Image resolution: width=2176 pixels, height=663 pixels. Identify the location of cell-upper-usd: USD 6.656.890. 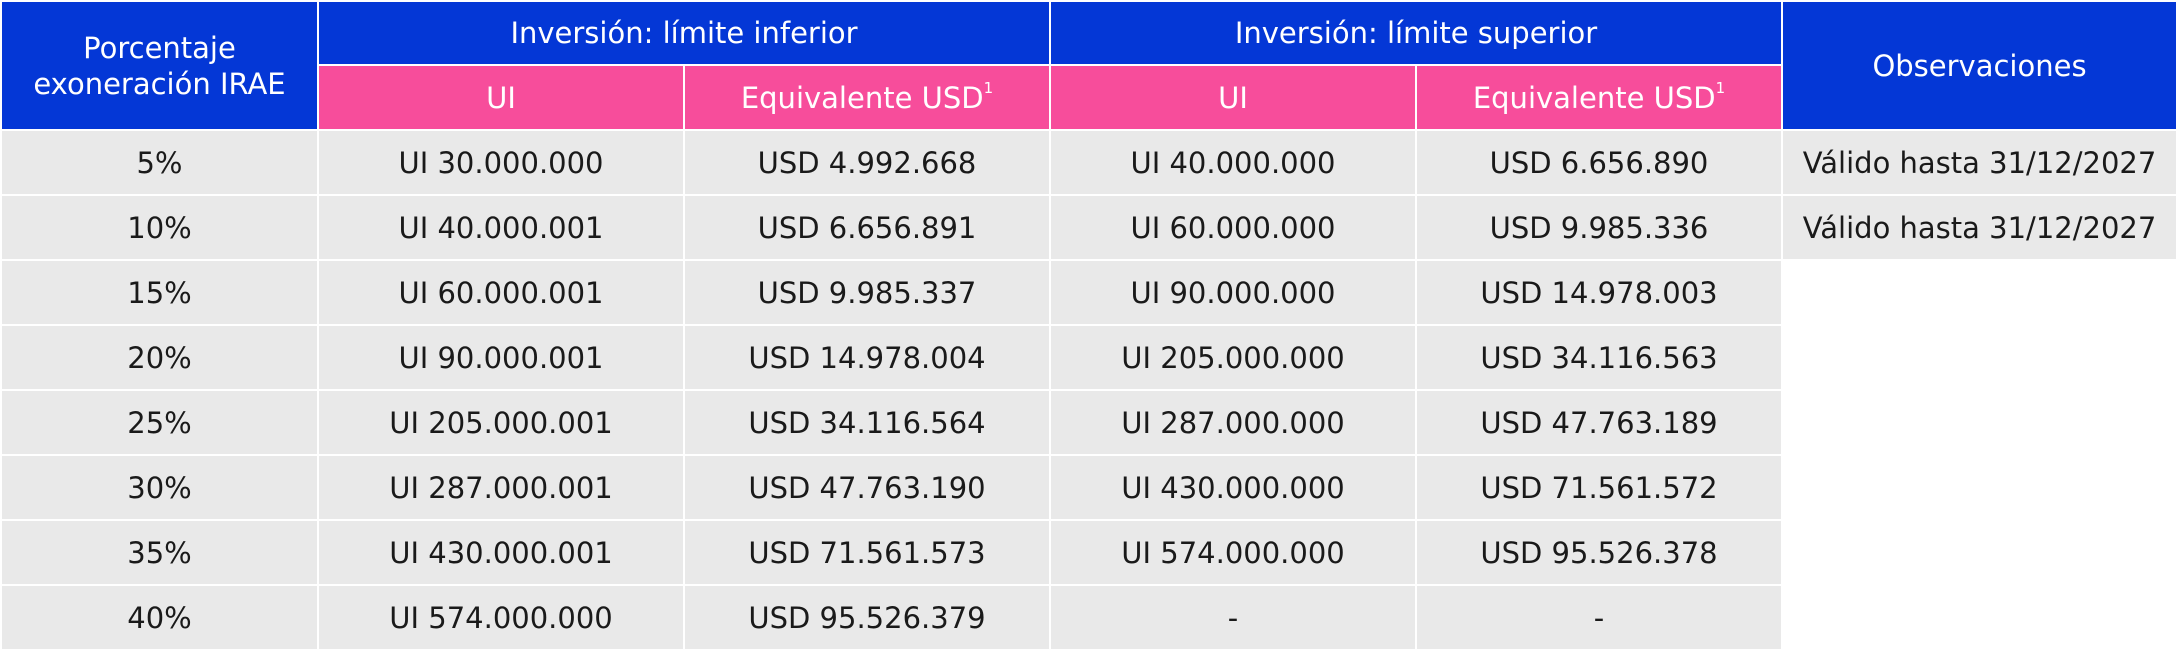
(1599, 162).